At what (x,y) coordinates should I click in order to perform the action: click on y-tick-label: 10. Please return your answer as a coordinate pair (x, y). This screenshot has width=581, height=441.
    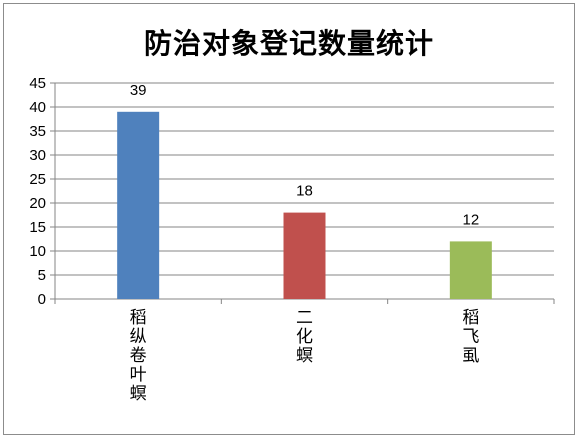
    Looking at the image, I should click on (37, 251).